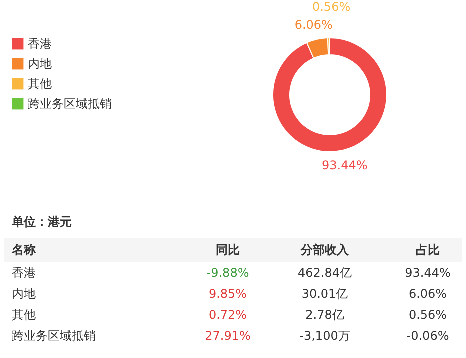  Describe the element at coordinates (41, 222) in the screenshot. I see `text: 单位：港元` at that location.